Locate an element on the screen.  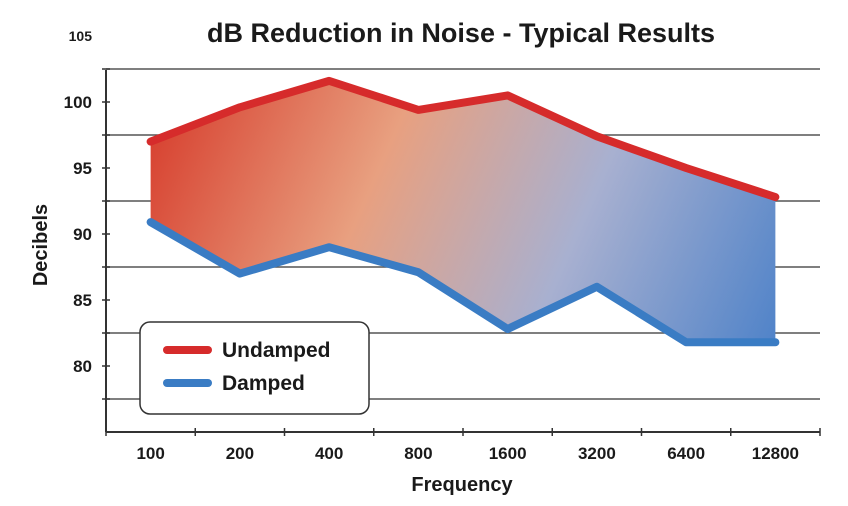
x-tick-label: 1600 is located at coordinates (508, 453).